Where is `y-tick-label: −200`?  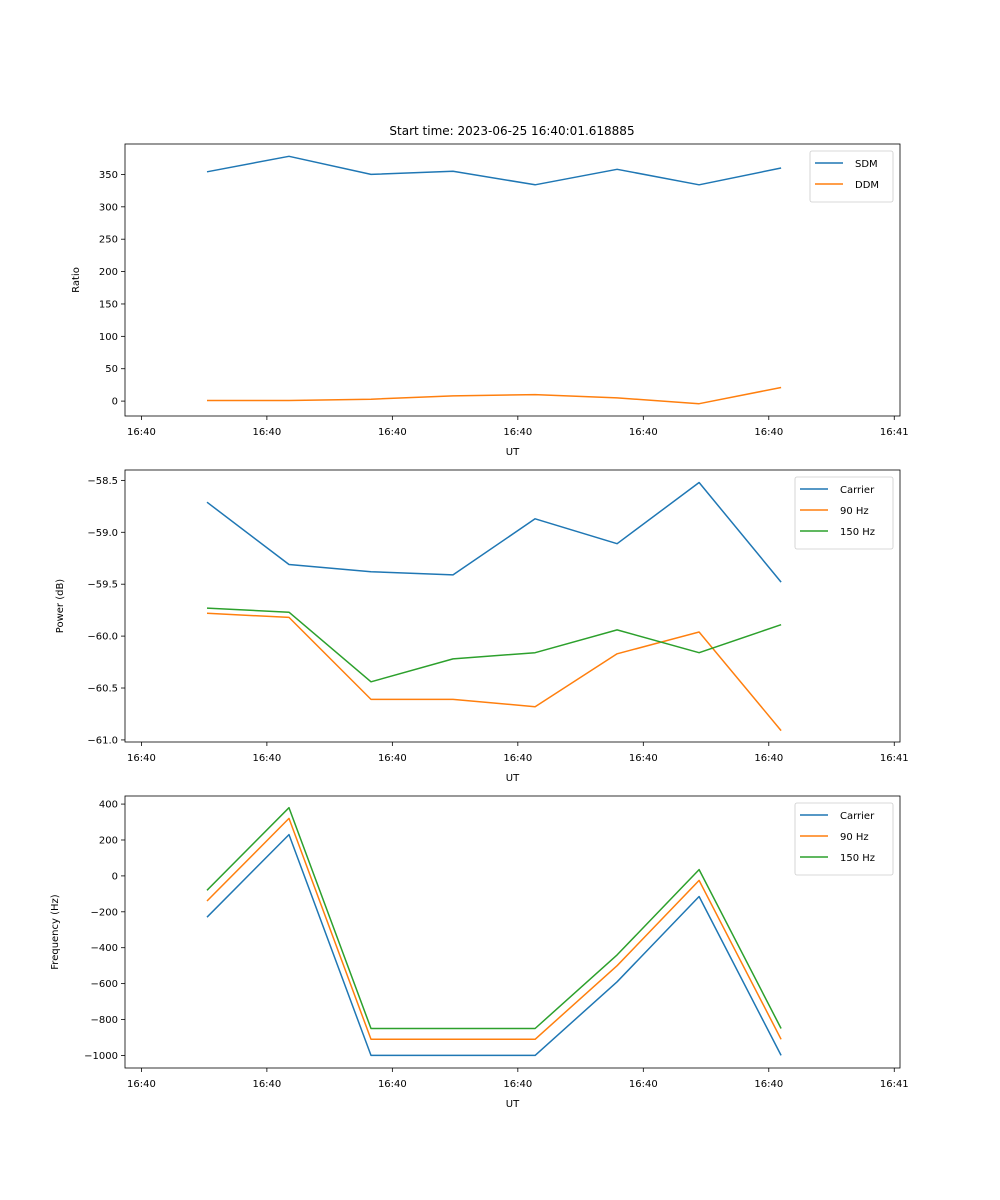 y-tick-label: −200 is located at coordinates (104, 912).